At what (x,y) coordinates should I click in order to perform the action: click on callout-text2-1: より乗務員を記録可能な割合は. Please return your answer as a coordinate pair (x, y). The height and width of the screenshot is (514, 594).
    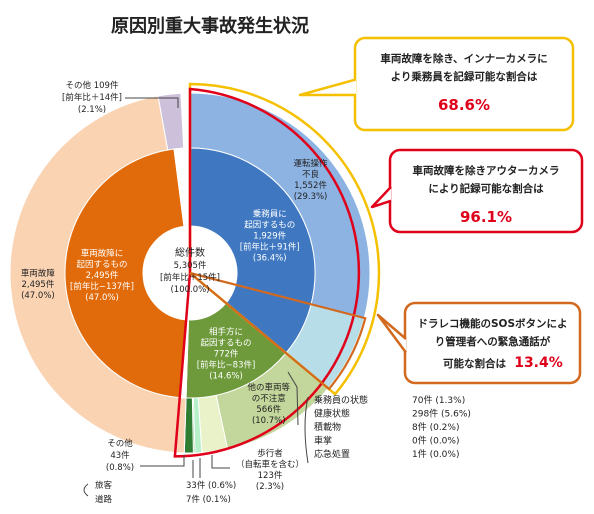
    Looking at the image, I should click on (464, 76).